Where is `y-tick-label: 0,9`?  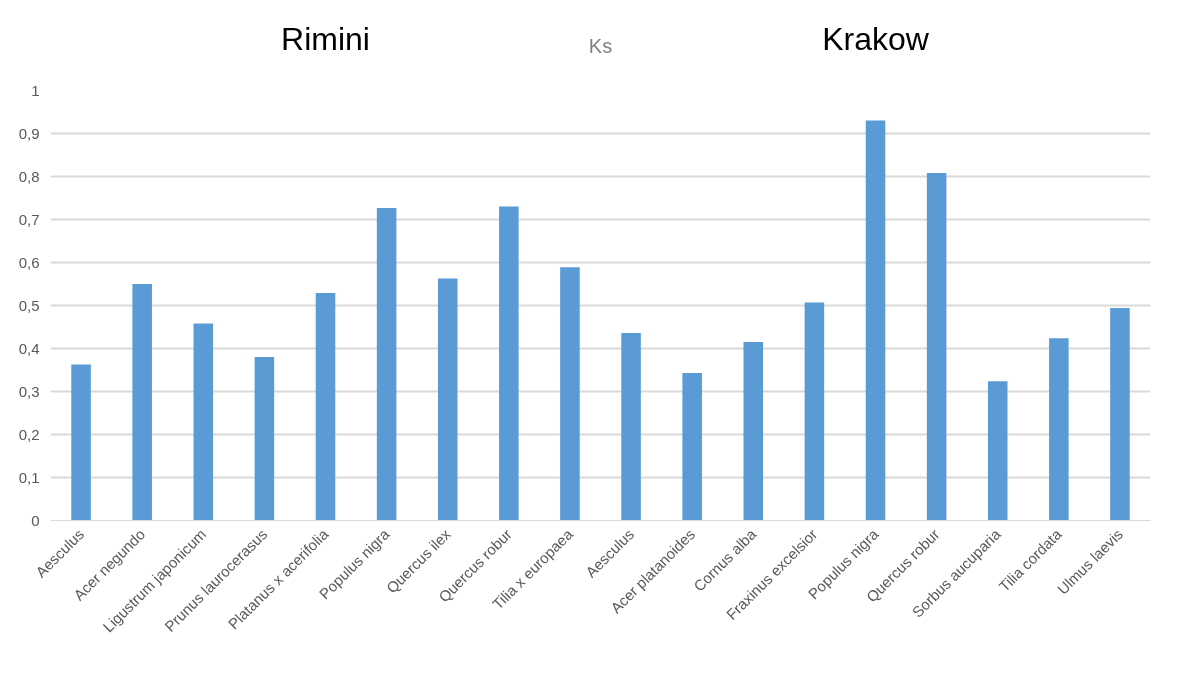 y-tick-label: 0,9 is located at coordinates (29, 133).